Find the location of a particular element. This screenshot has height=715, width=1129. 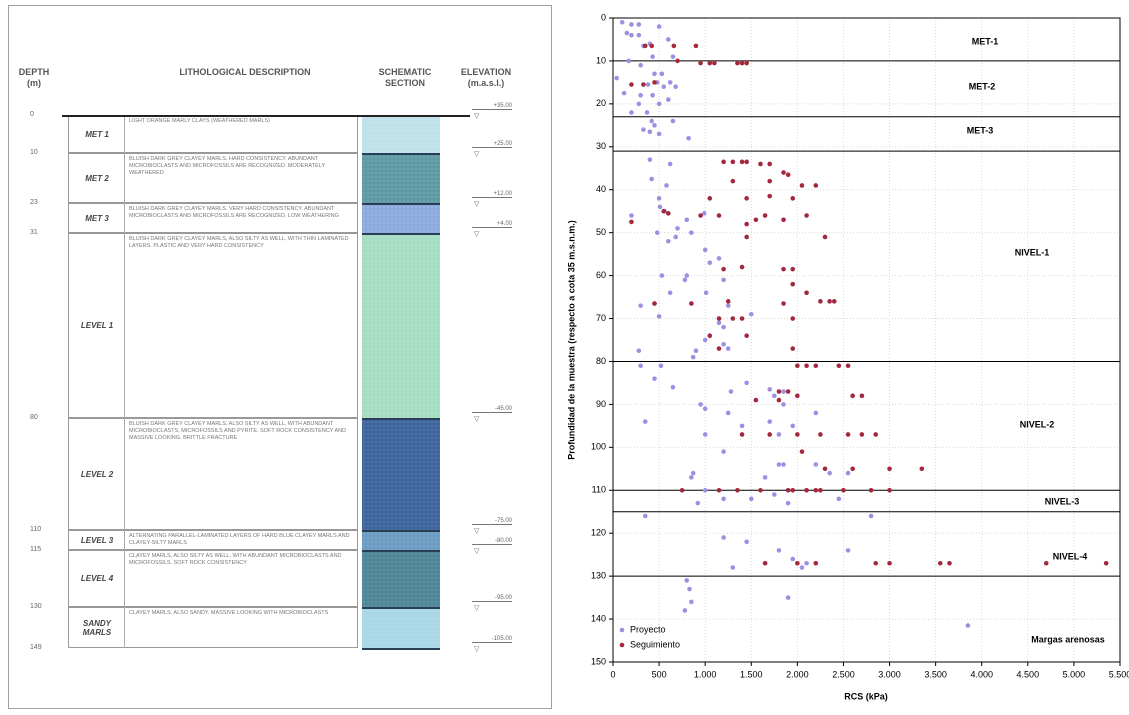

y-tick-label: 20 is located at coordinates (601, 103).